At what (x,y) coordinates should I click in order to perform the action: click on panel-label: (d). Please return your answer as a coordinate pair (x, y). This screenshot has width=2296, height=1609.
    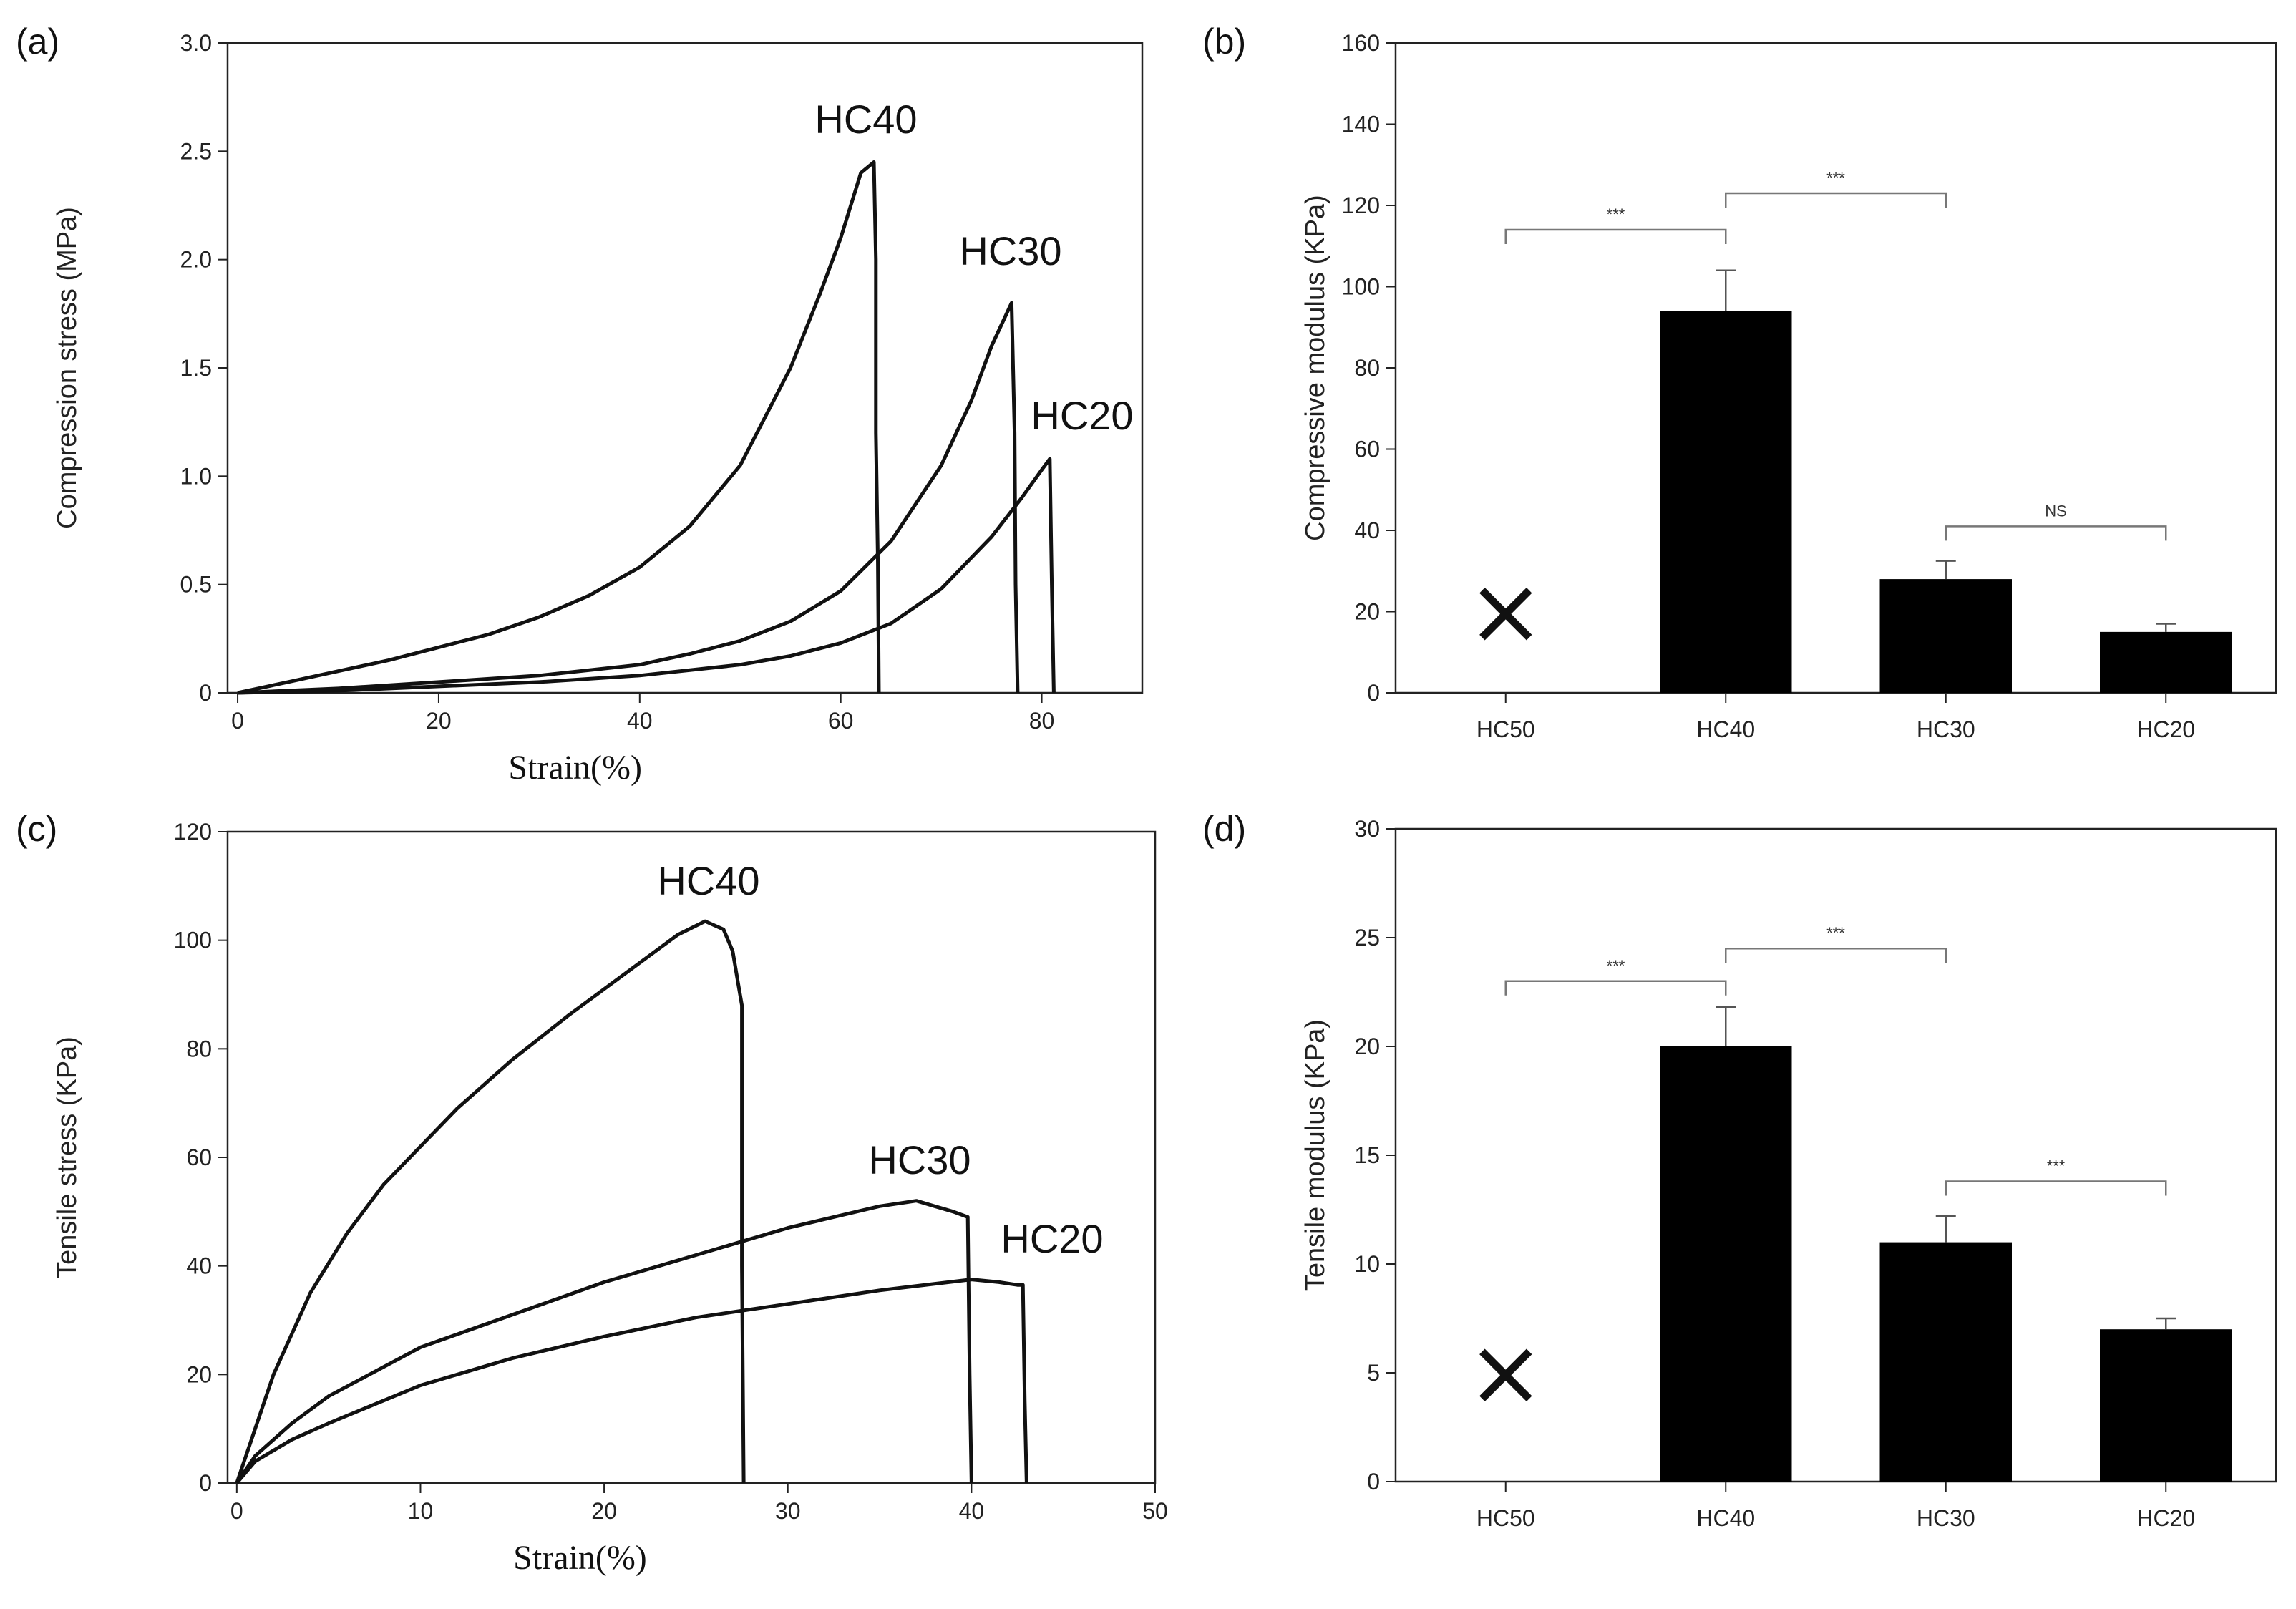
    Looking at the image, I should click on (1224, 829).